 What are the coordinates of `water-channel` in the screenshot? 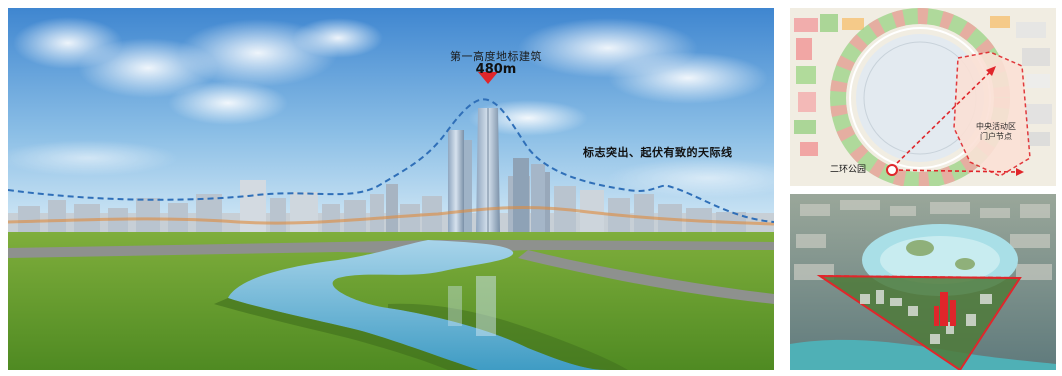 It's located at (418, 305).